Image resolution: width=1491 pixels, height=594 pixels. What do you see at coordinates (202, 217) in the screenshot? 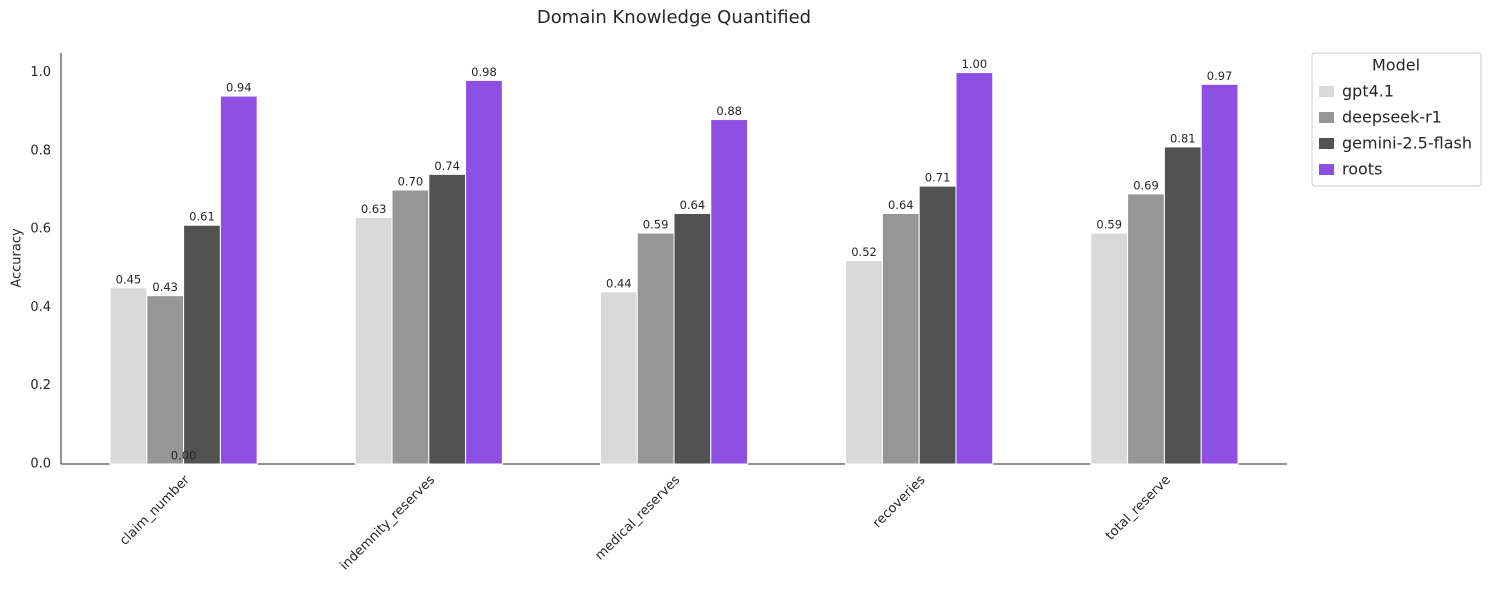
I see `value-label: 0.61` at bounding box center [202, 217].